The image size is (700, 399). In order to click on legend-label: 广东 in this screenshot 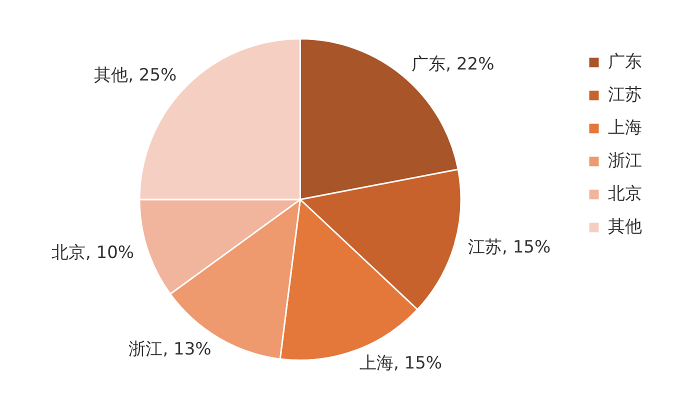, I will do `click(625, 62)`.